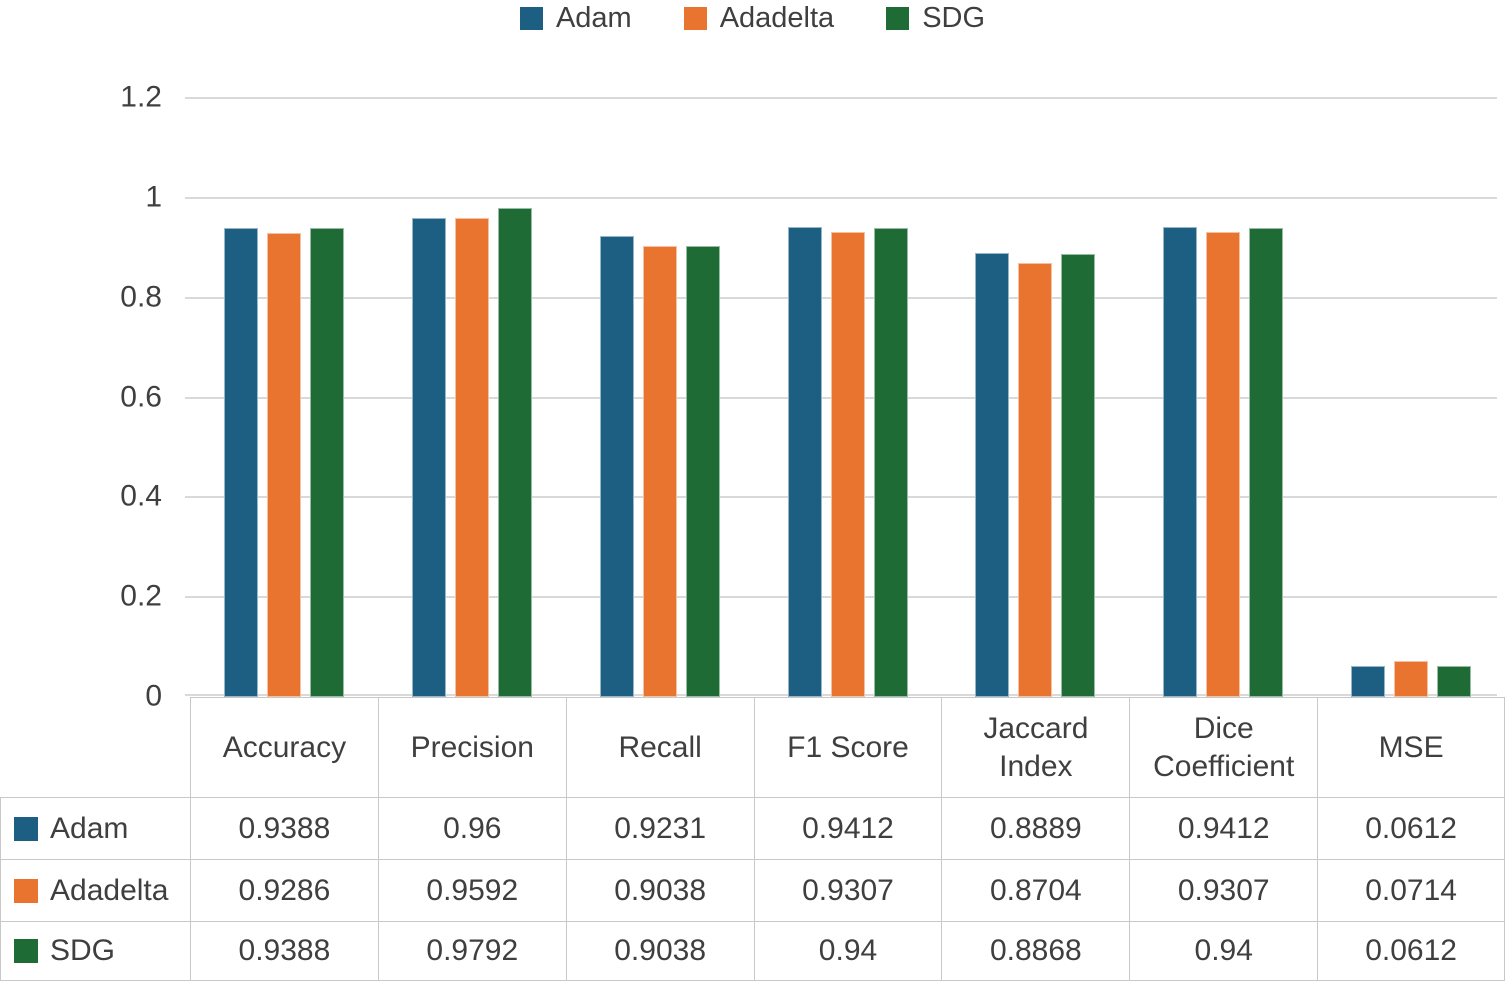 The height and width of the screenshot is (981, 1505). I want to click on legend-swatch-sdg, so click(898, 18).